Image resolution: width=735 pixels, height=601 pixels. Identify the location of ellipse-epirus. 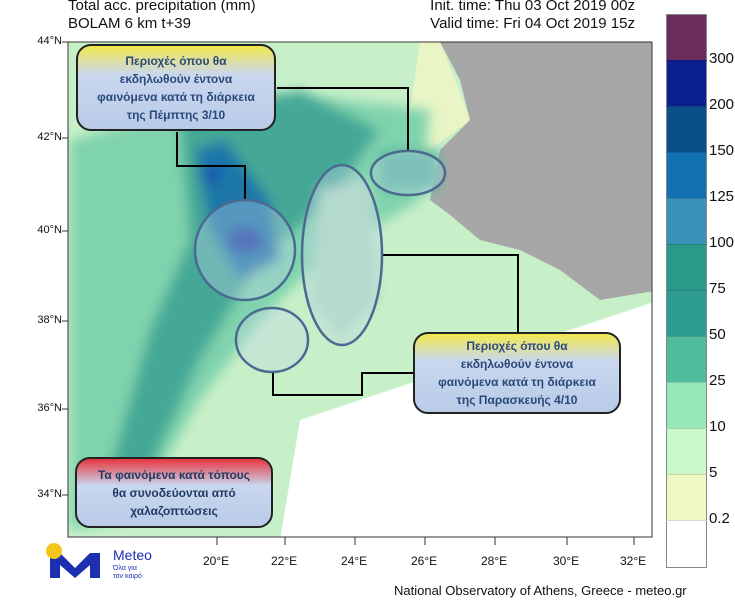
(245, 250).